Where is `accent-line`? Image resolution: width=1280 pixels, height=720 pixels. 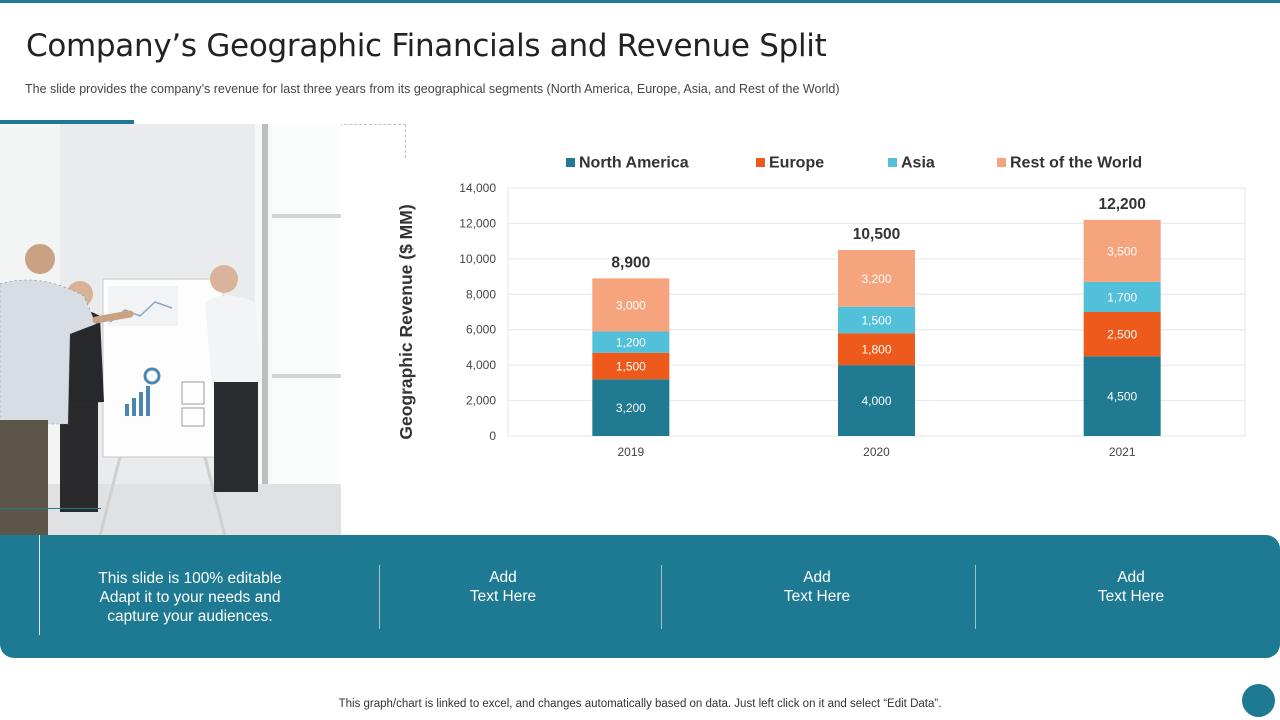 accent-line is located at coordinates (67, 123).